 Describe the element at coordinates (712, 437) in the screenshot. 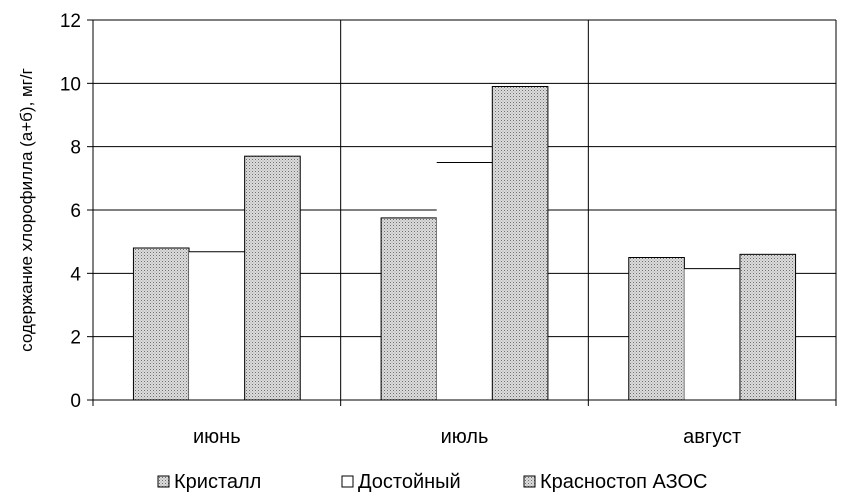

I see `x-category-label: август` at that location.